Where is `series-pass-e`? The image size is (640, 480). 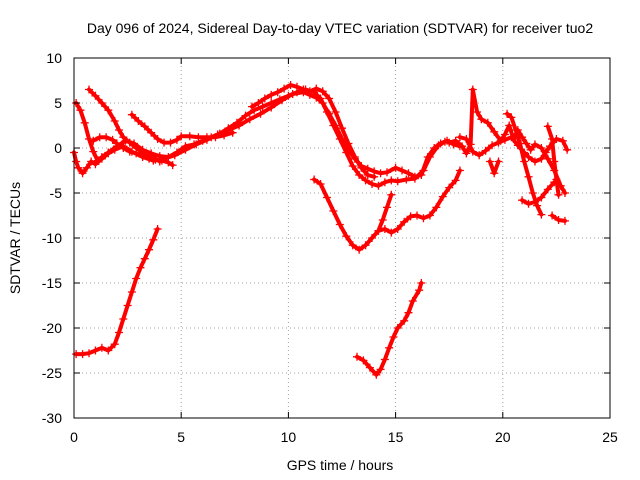 series-pass-e is located at coordinates (133, 151).